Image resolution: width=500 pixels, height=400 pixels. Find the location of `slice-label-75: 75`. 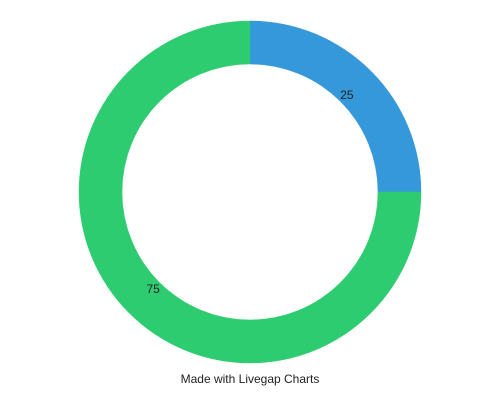

slice-label-75: 75 is located at coordinates (153, 289).